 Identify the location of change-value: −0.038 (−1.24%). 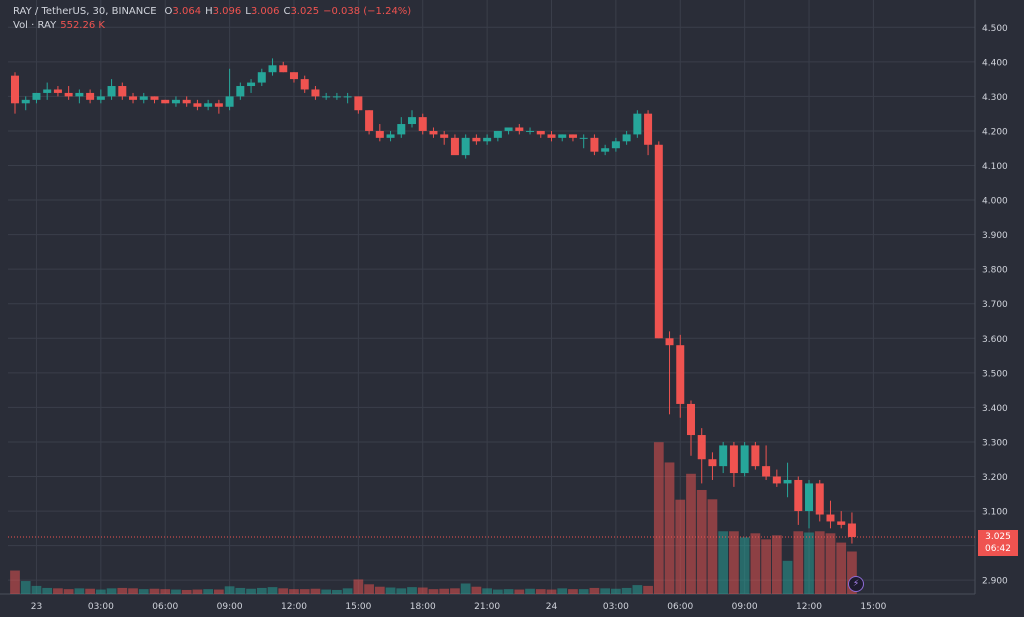
(367, 11).